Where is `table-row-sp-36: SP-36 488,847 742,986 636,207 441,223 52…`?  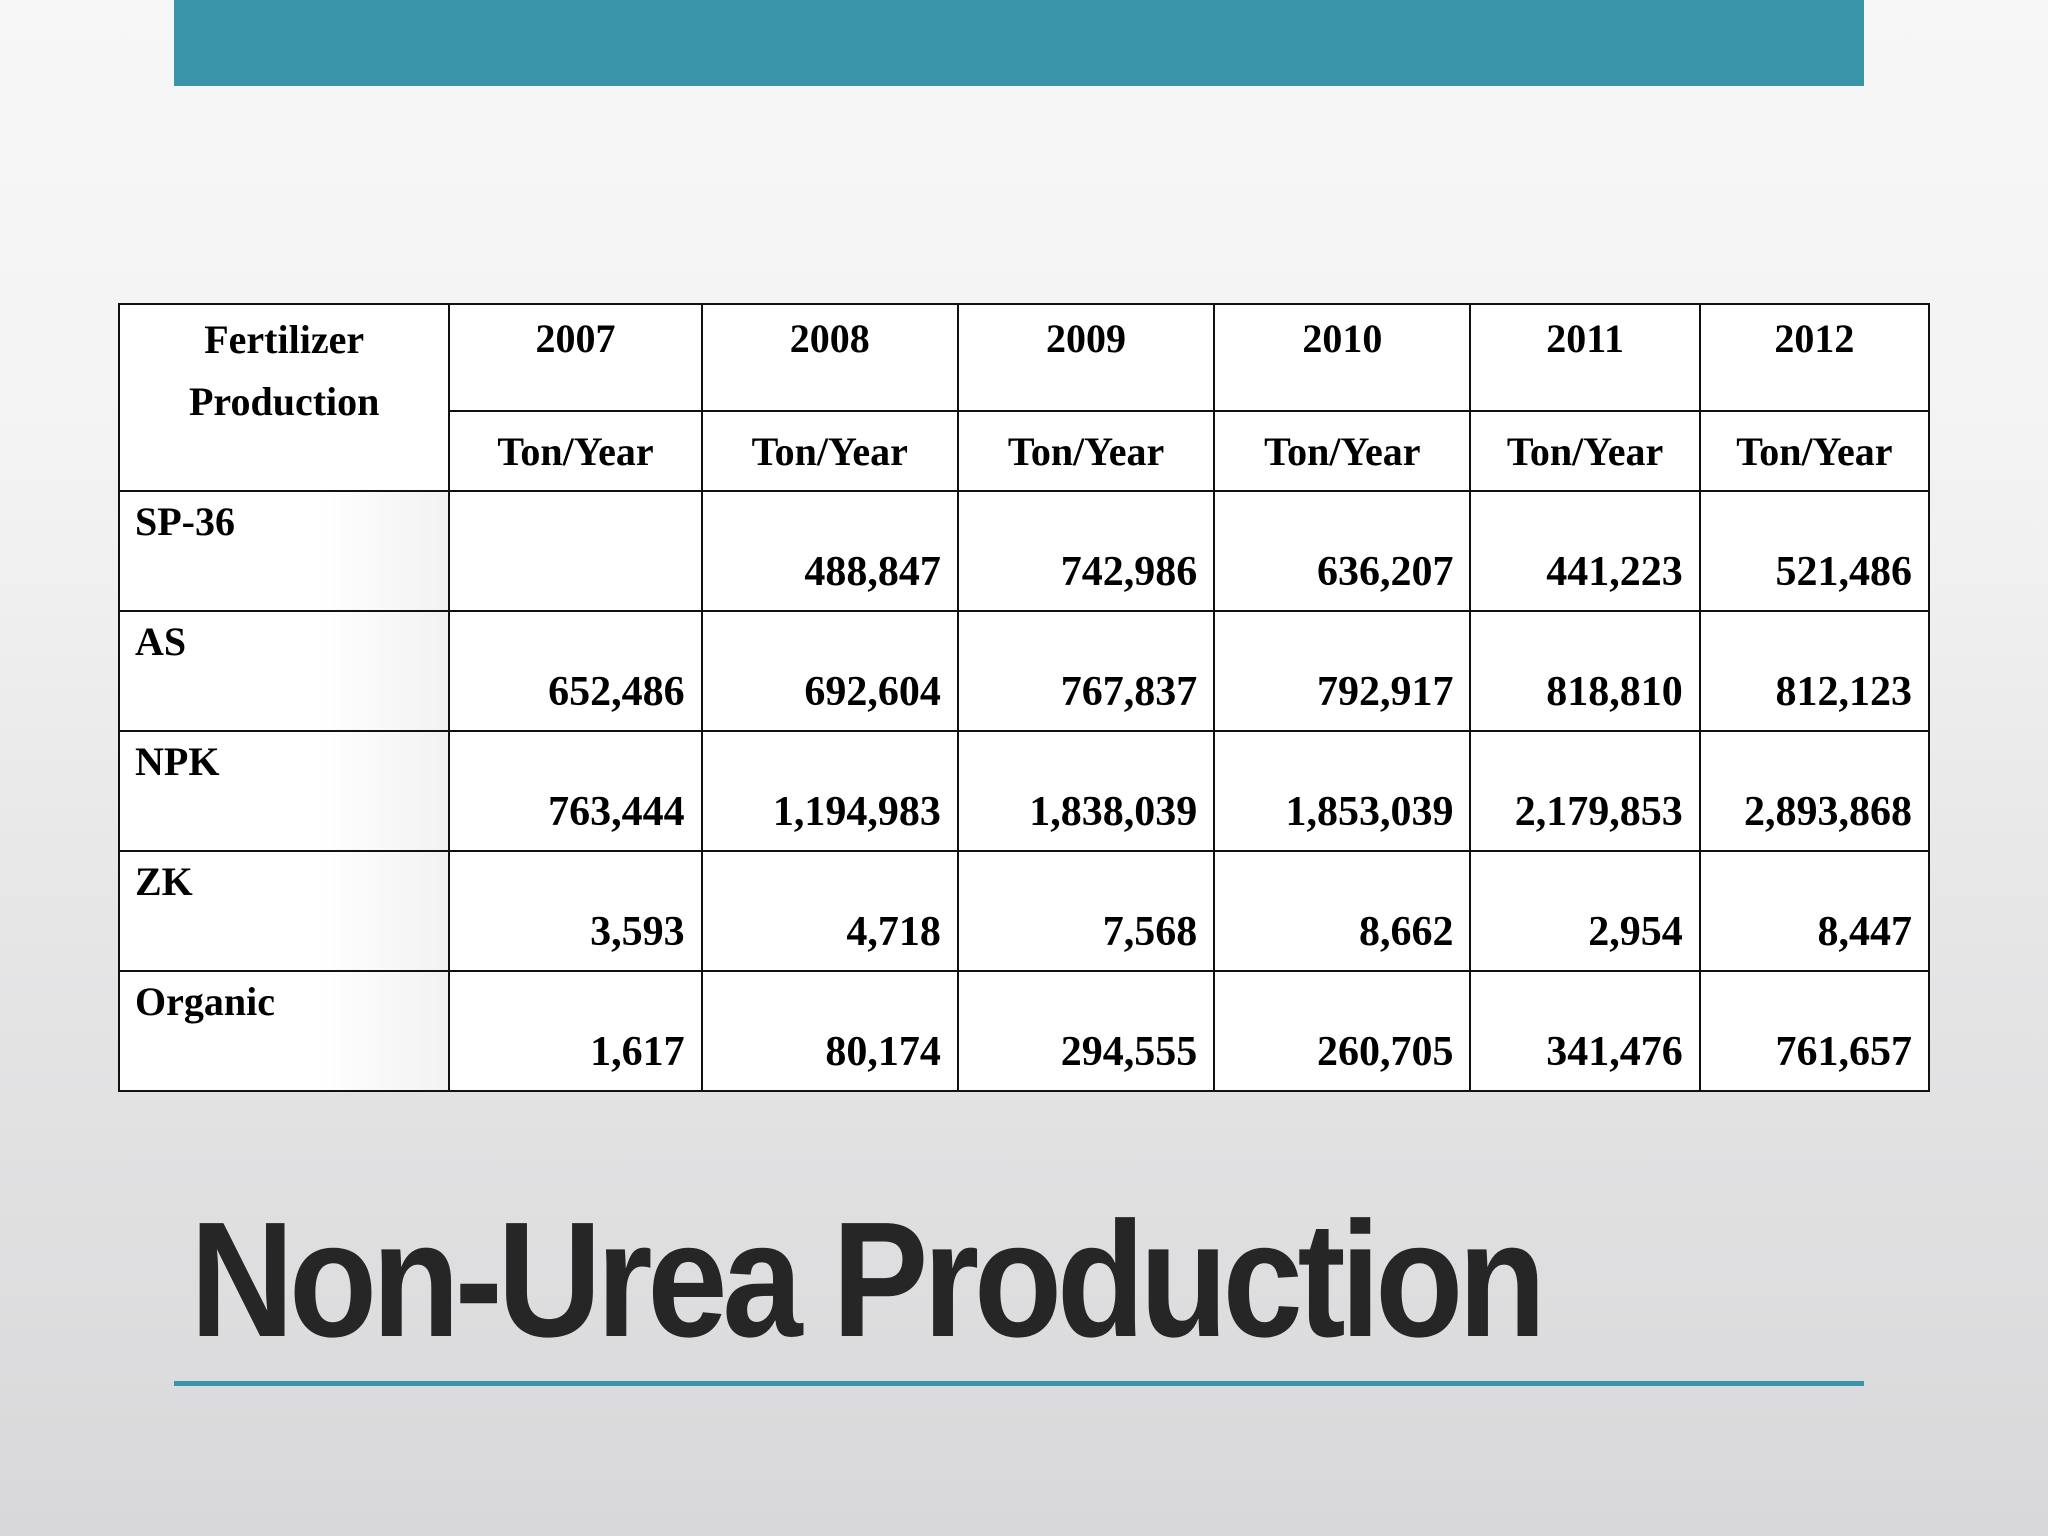
table-row-sp-36: SP-36 488,847 742,986 636,207 441,223 52… is located at coordinates (1024, 551).